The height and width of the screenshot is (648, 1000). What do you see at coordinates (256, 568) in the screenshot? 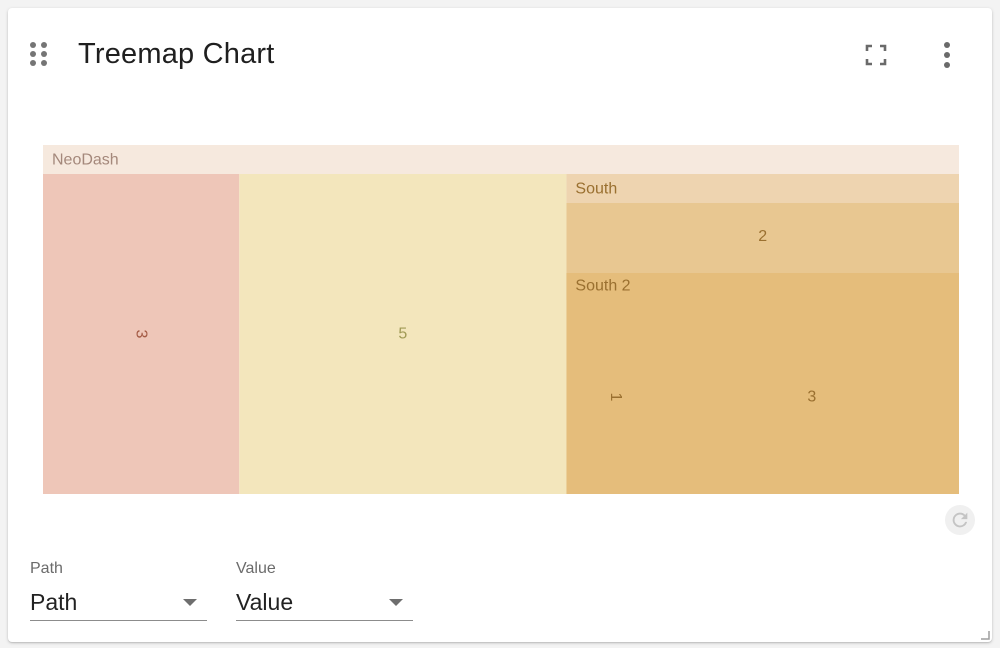
I see `value-selector-label: Value` at bounding box center [256, 568].